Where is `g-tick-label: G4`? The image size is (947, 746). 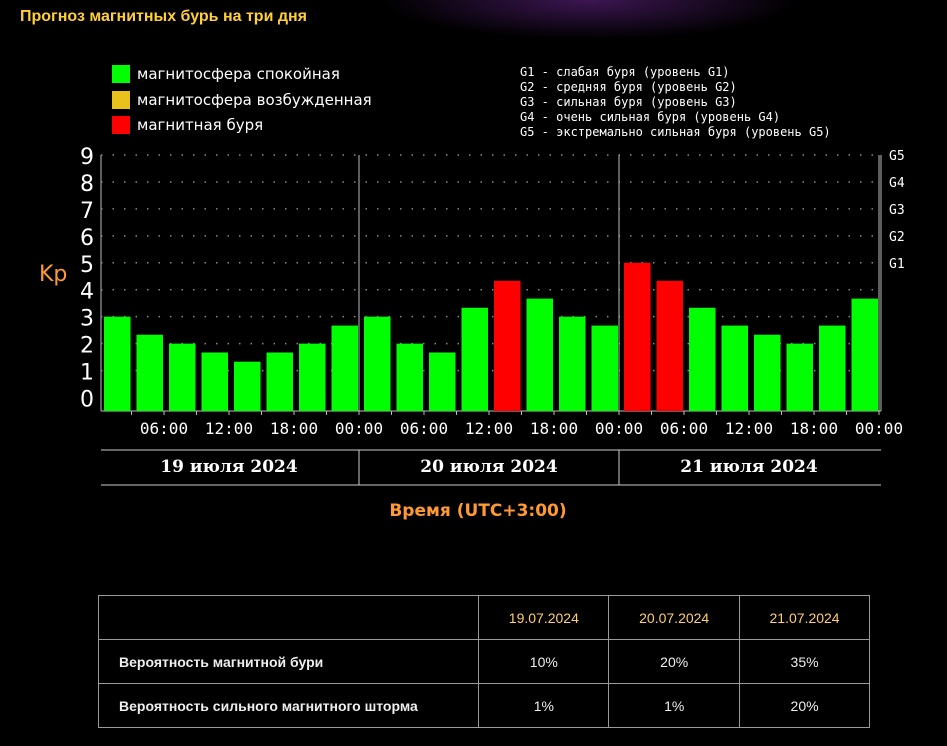 g-tick-label: G4 is located at coordinates (897, 183).